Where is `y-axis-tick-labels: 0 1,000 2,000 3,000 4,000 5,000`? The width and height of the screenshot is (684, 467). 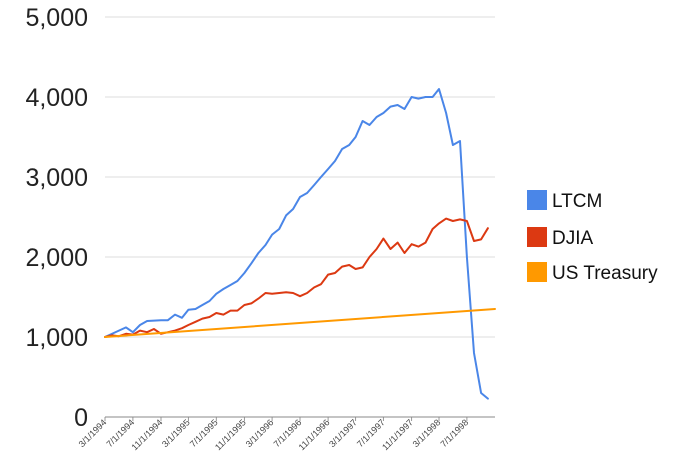 y-axis-tick-labels: 0 1,000 2,000 3,000 4,000 5,000 is located at coordinates (56, 218).